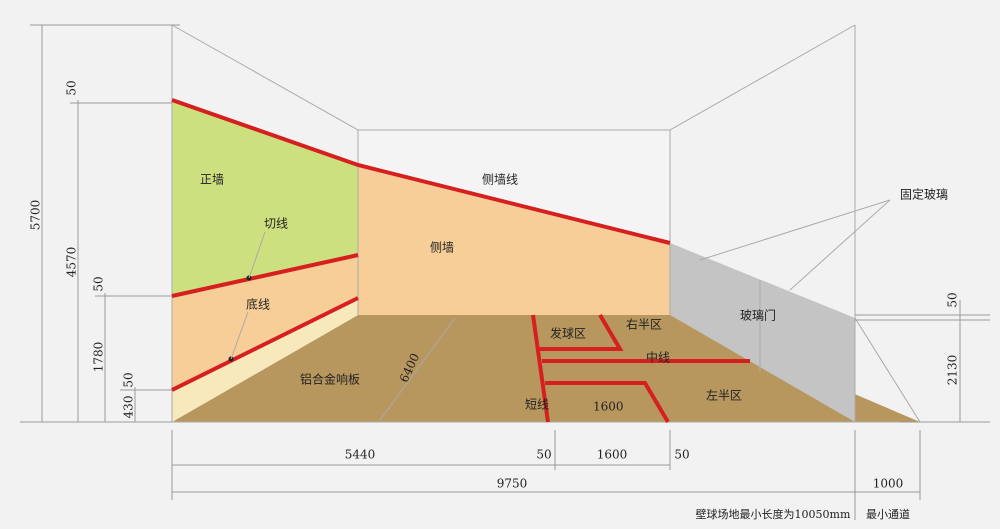 The width and height of the screenshot is (1000, 529). What do you see at coordinates (514, 240) in the screenshot?
I see `side-wall` at bounding box center [514, 240].